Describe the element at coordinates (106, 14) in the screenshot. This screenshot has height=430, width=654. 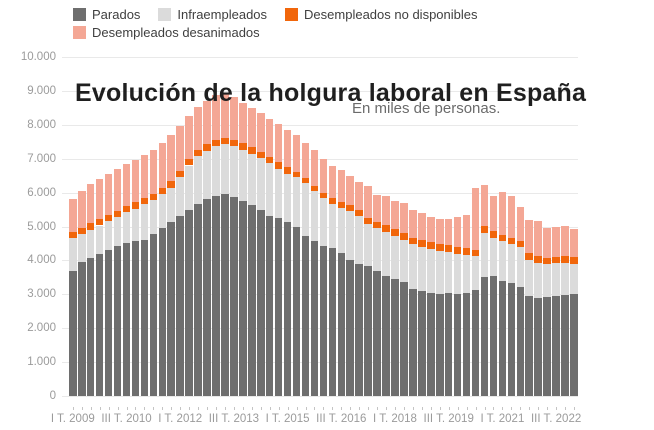
I see `legend-item-0: Parados` at that location.